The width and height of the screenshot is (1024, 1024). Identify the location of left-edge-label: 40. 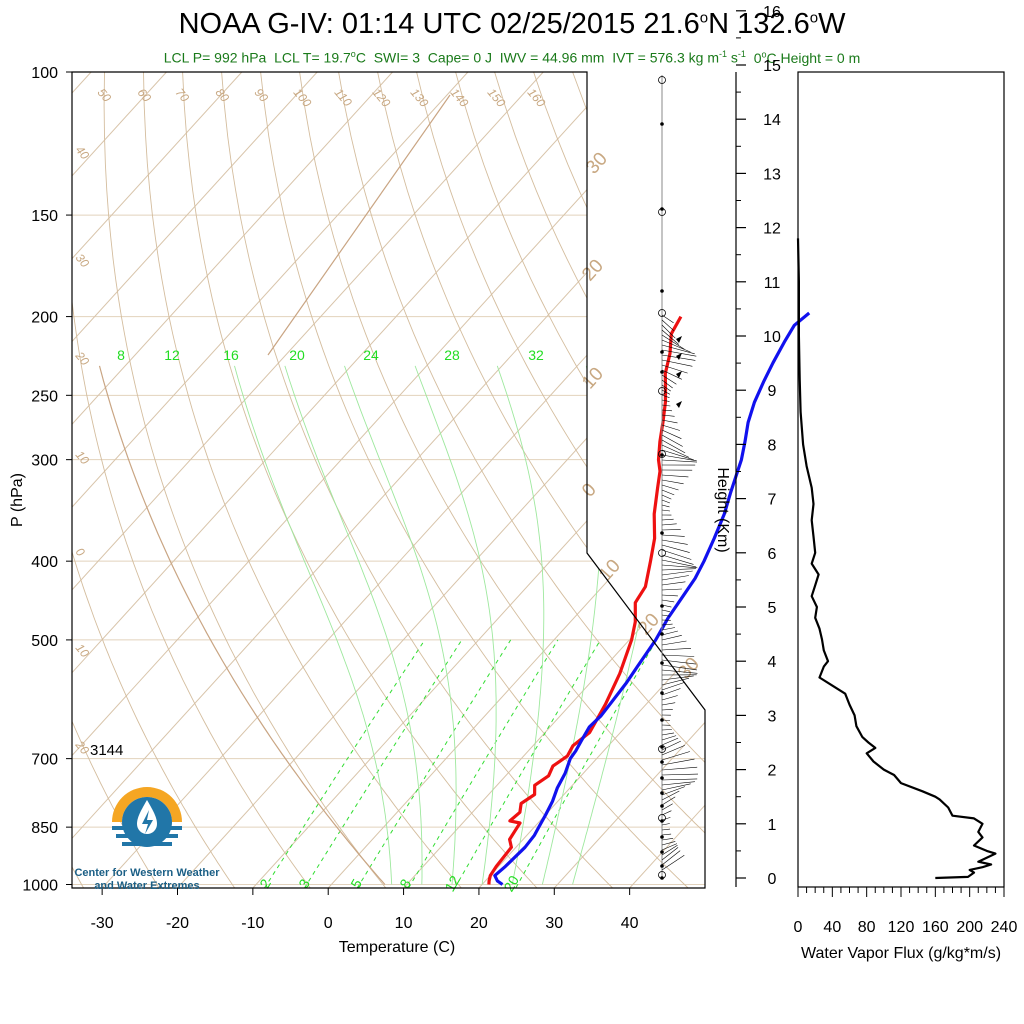
(83, 152).